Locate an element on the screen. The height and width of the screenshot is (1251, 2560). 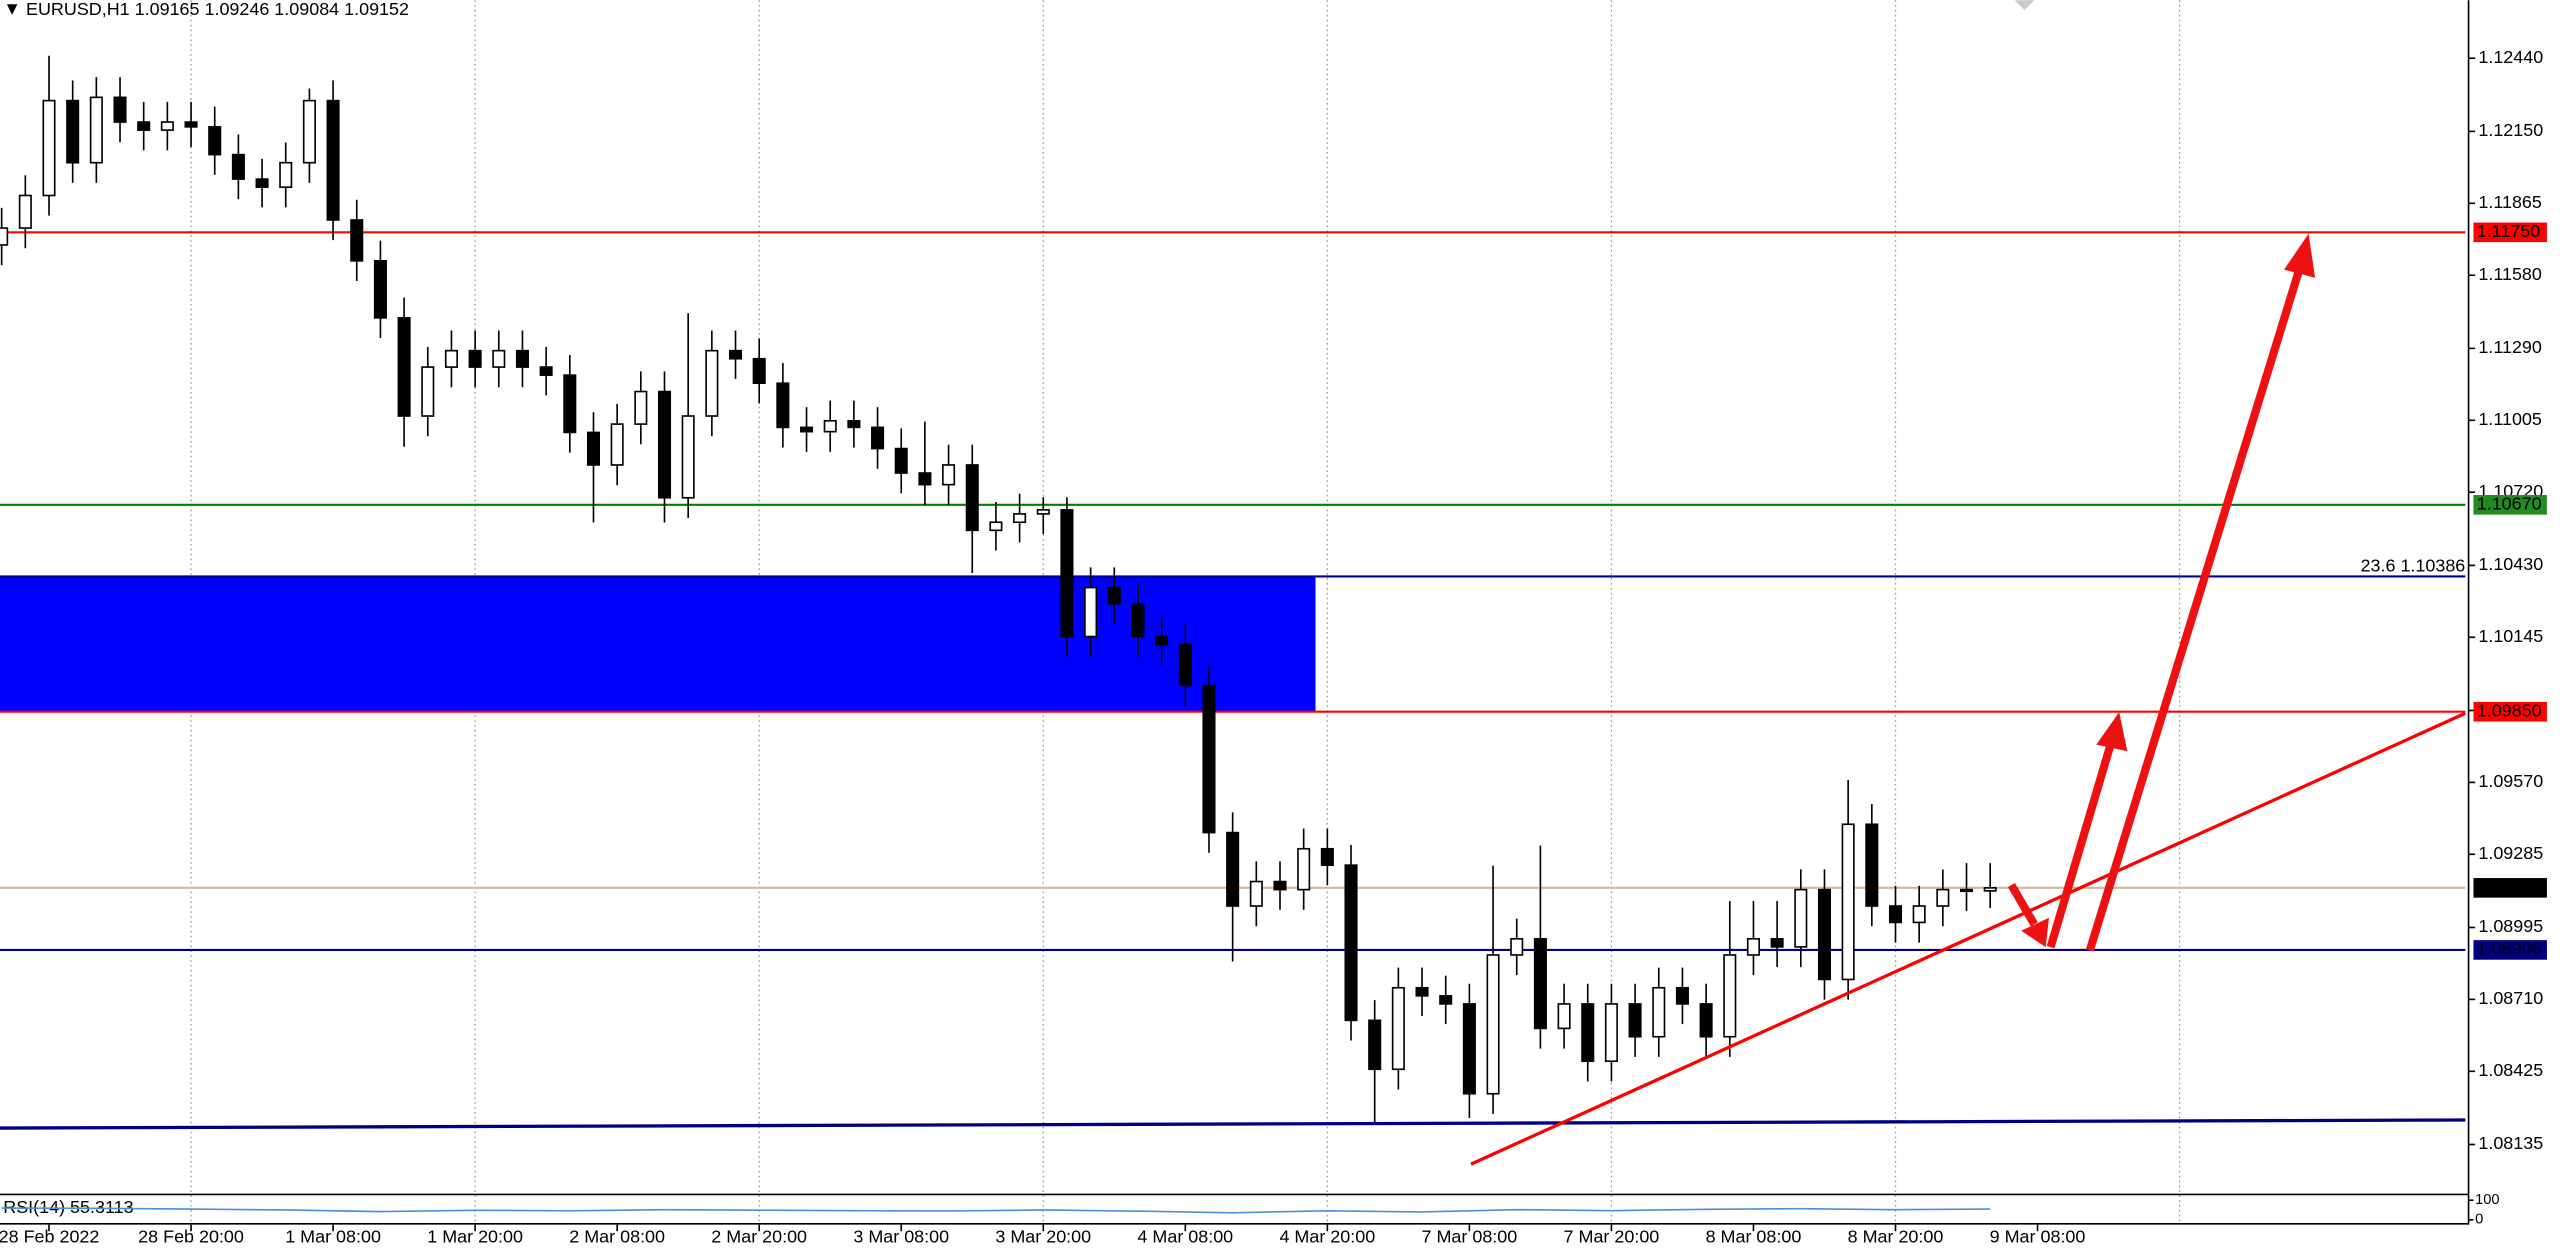
x-tick-label: 3 Mar 08:00 is located at coordinates (901, 1236).